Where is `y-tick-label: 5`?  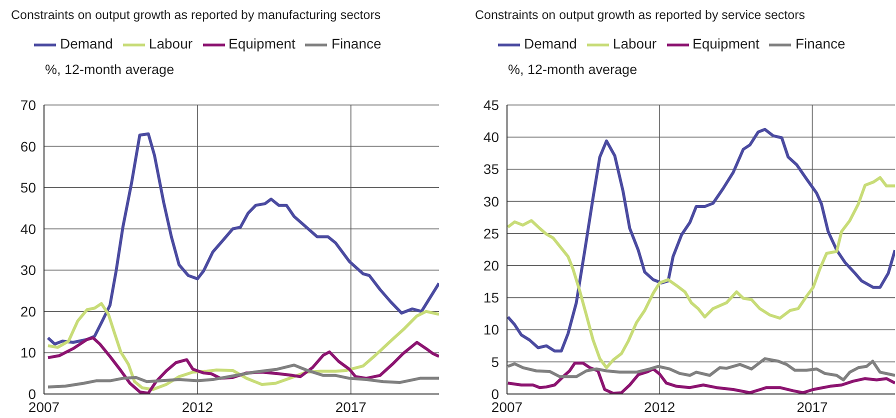
y-tick-label: 5 is located at coordinates (495, 362).